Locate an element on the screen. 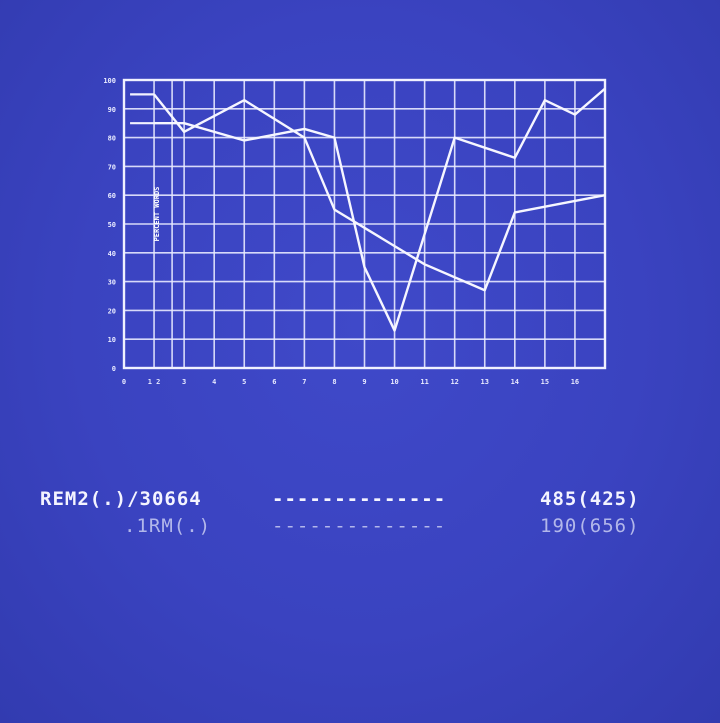  y-tick-label: 0 is located at coordinates (114, 369).